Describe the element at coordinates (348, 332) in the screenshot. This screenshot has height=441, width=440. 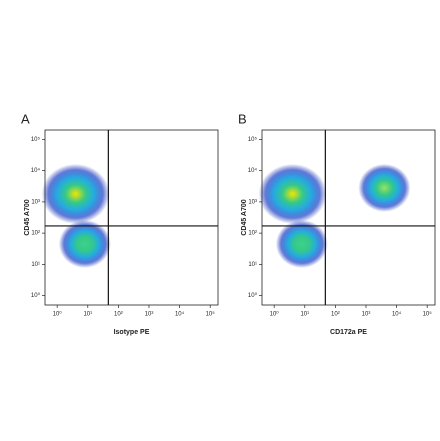
I see `x-axis-title: CD172a PE` at that location.